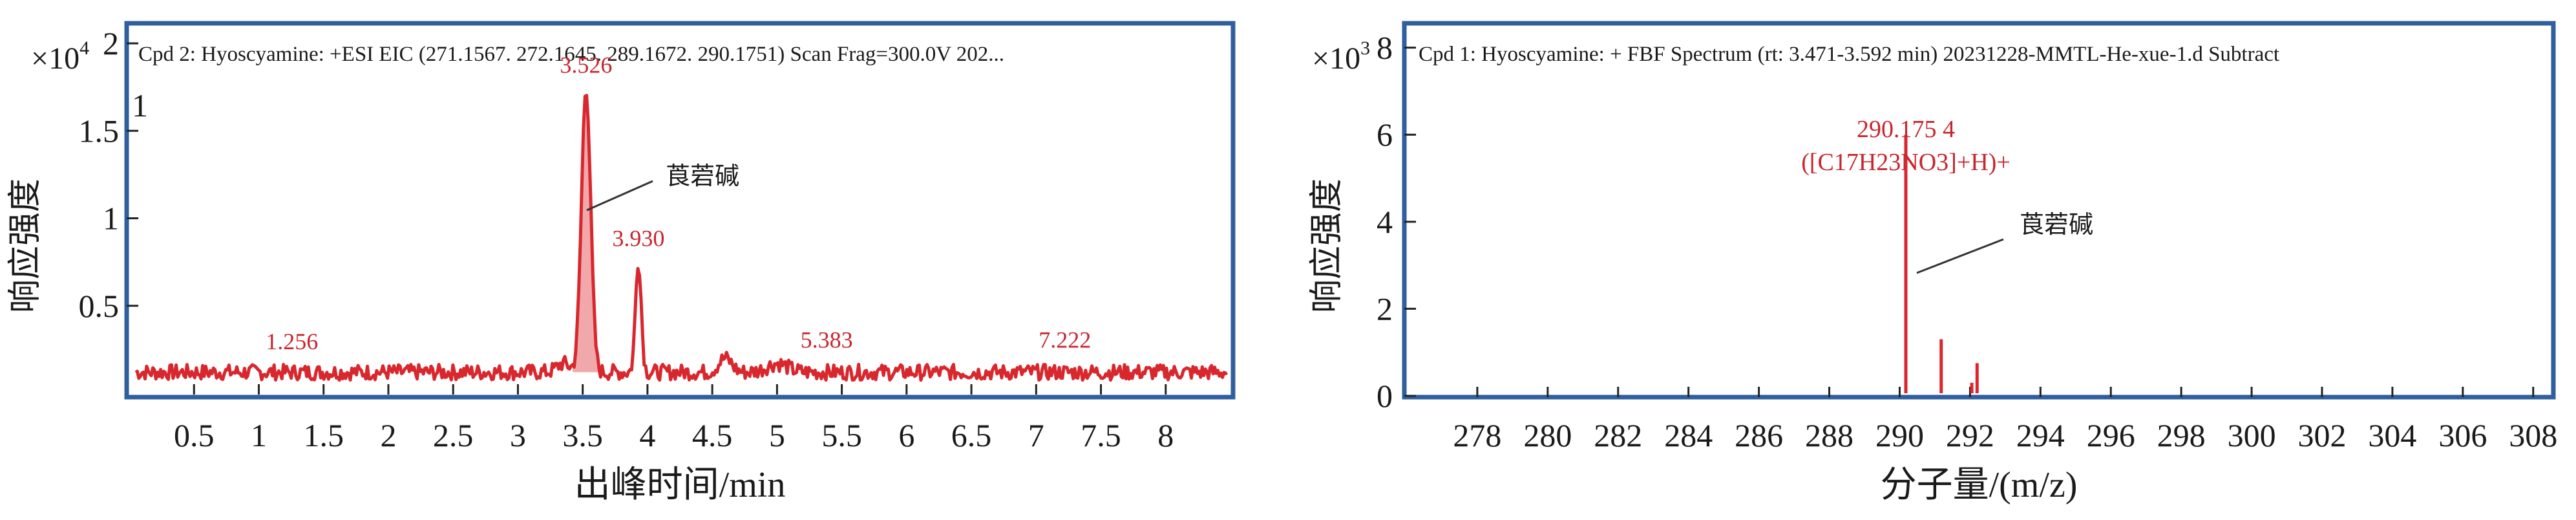 The height and width of the screenshot is (520, 2576). Describe the element at coordinates (1970, 435) in the screenshot. I see `x-tick-label: 292` at that location.